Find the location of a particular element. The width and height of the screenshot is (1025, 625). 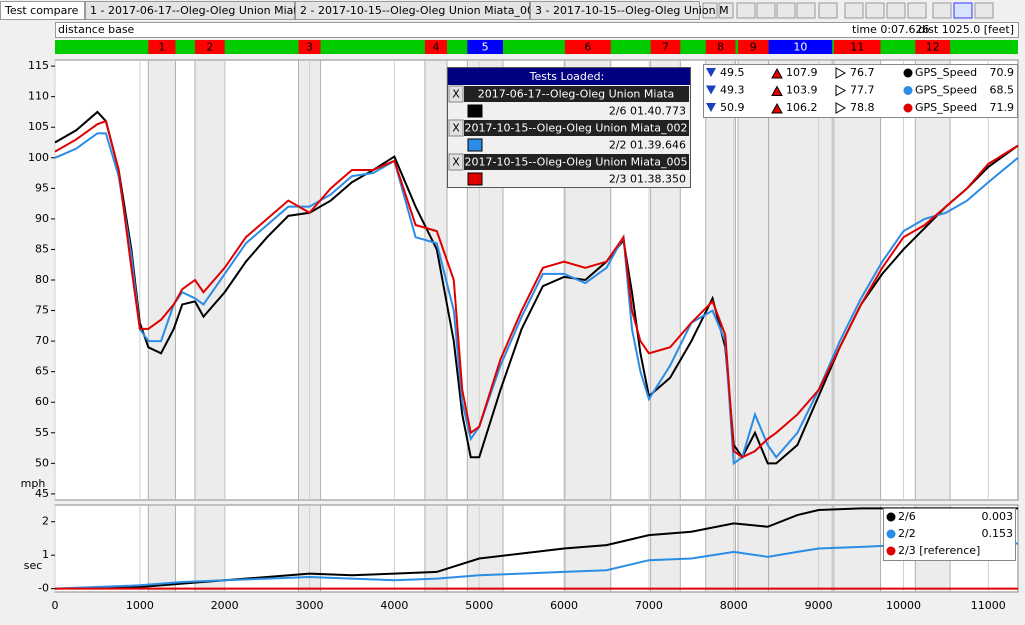

y-axis-label: mph is located at coordinates (33, 483).